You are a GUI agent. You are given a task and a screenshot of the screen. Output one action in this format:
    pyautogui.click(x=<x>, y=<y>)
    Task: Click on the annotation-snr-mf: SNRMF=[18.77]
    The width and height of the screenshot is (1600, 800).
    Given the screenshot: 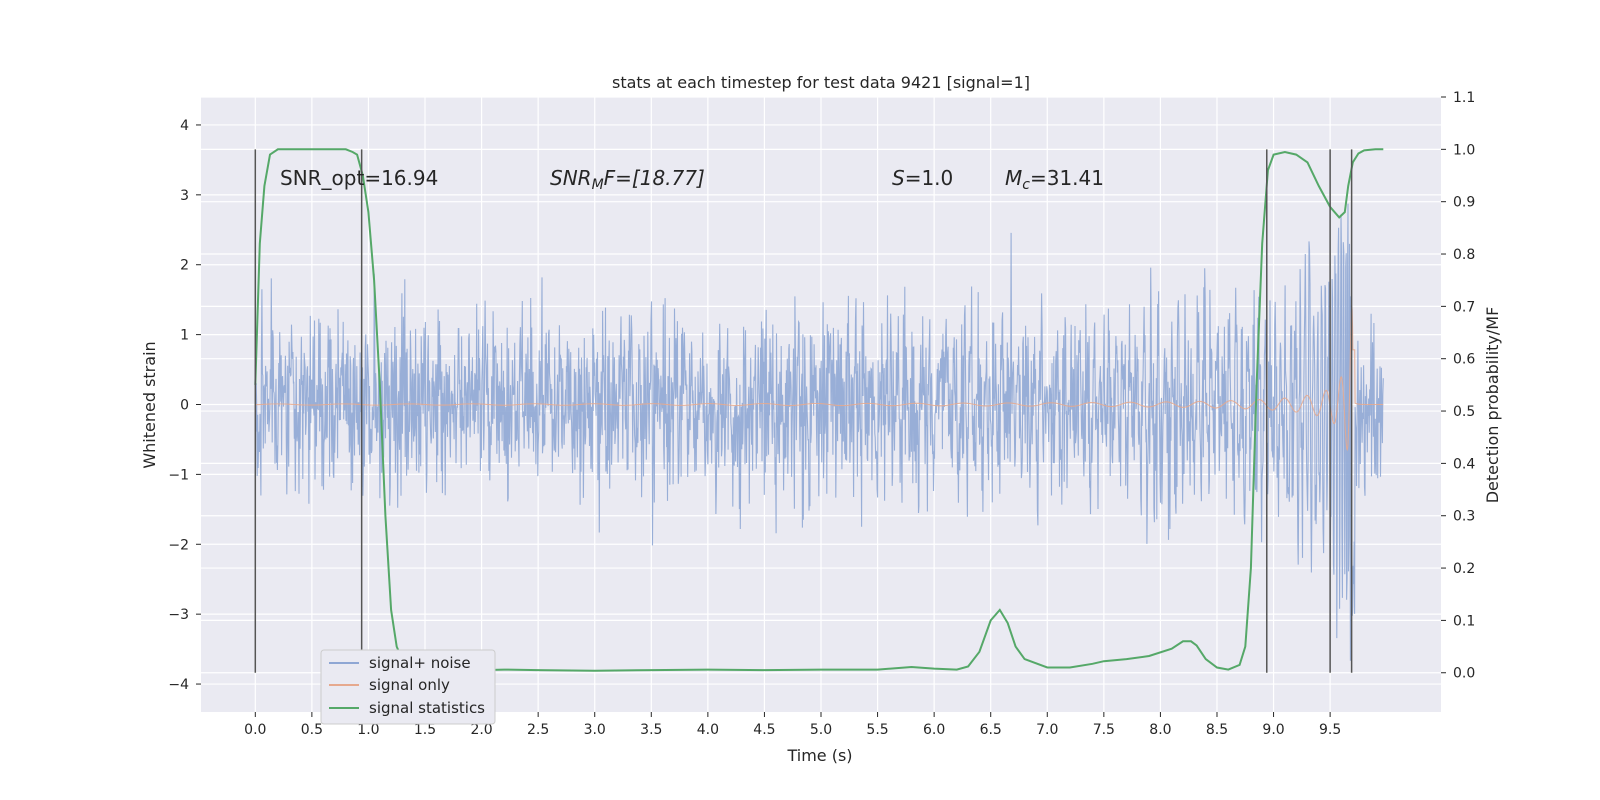 What is the action you would take?
    pyautogui.click(x=627, y=179)
    